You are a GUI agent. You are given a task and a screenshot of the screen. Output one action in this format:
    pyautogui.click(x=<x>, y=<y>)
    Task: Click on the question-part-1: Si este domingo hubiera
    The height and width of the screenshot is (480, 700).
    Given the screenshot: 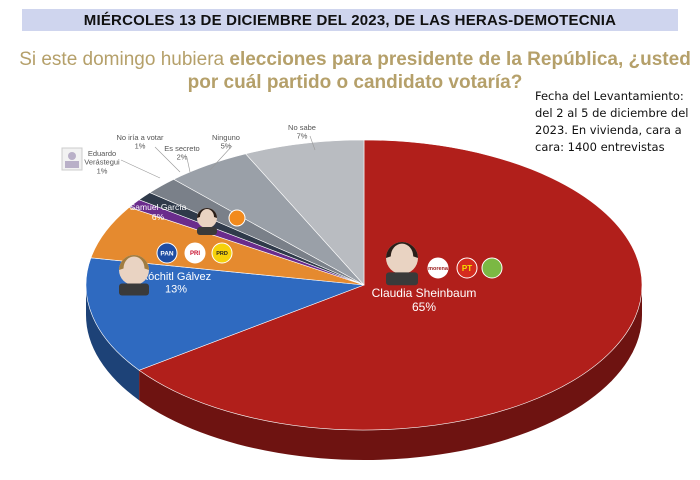 What is the action you would take?
    pyautogui.click(x=124, y=59)
    